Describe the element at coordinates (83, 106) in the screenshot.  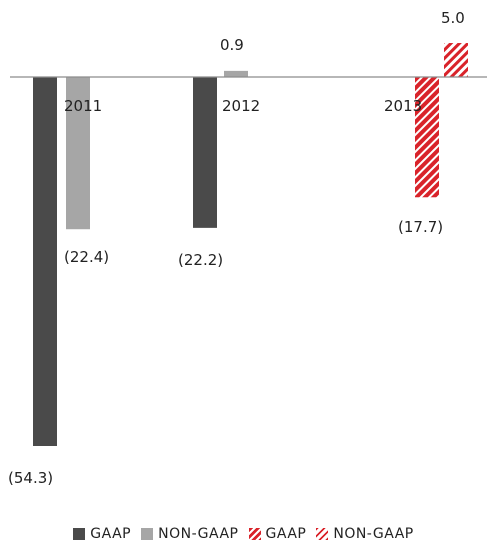
I see `category-label-2011: 2011` at that location.